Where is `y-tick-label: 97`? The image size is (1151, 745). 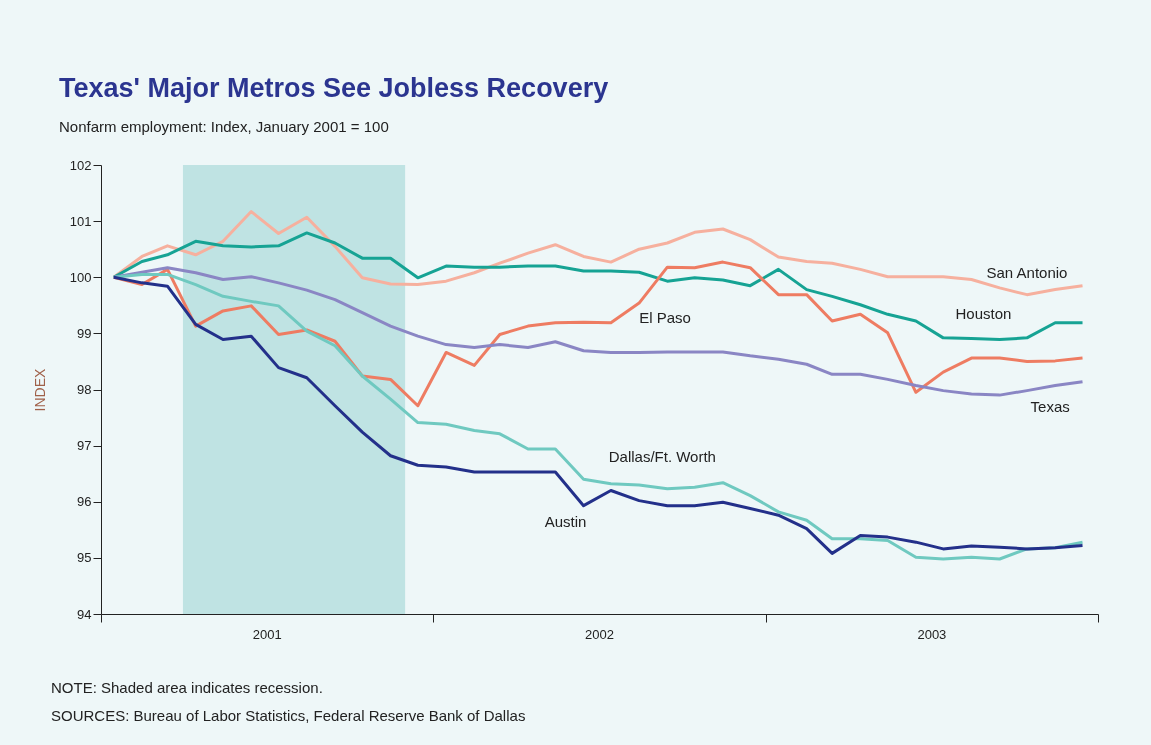 y-tick-label: 97 is located at coordinates (84, 446).